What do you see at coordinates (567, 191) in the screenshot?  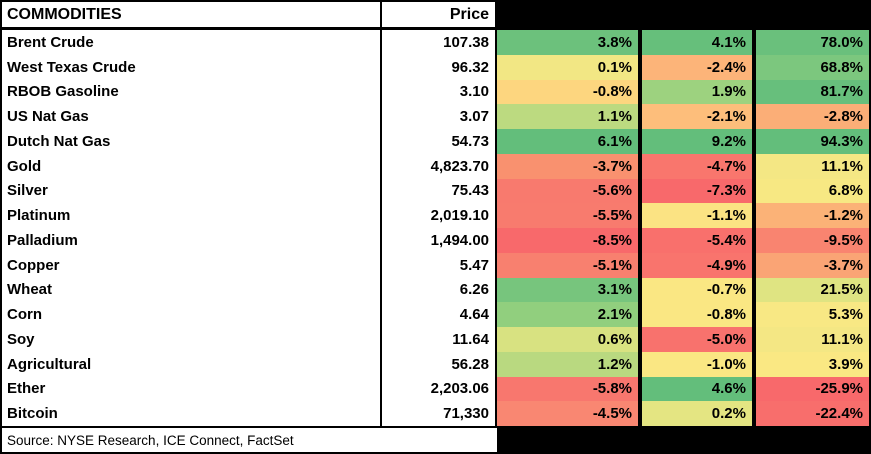 I see `pct-cell-1: -5.6%` at bounding box center [567, 191].